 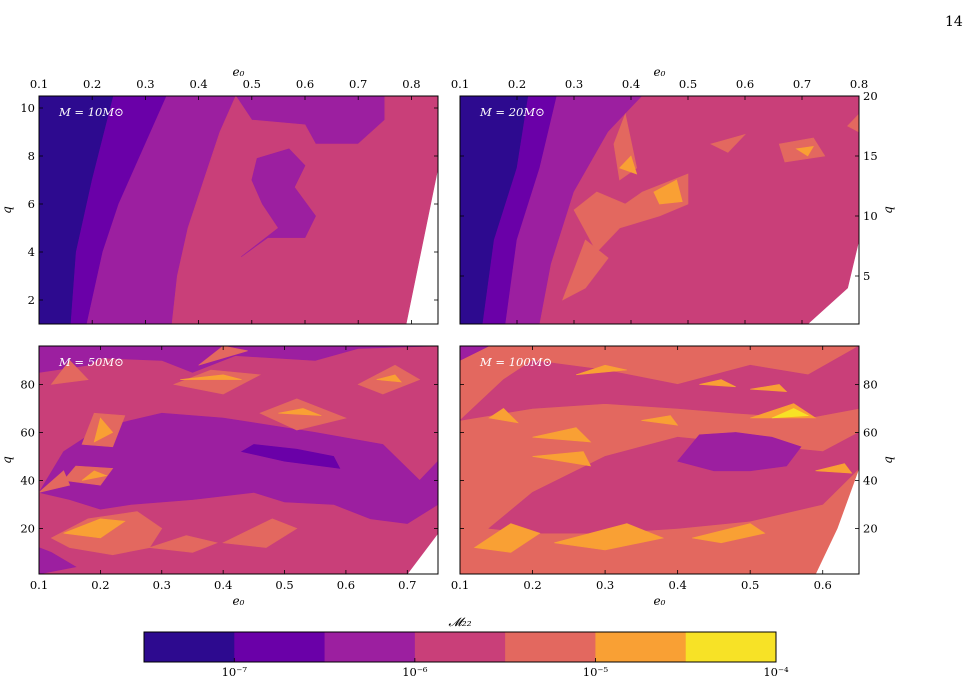 I want to click on y-tick-label: 40, so click(x=27, y=480).